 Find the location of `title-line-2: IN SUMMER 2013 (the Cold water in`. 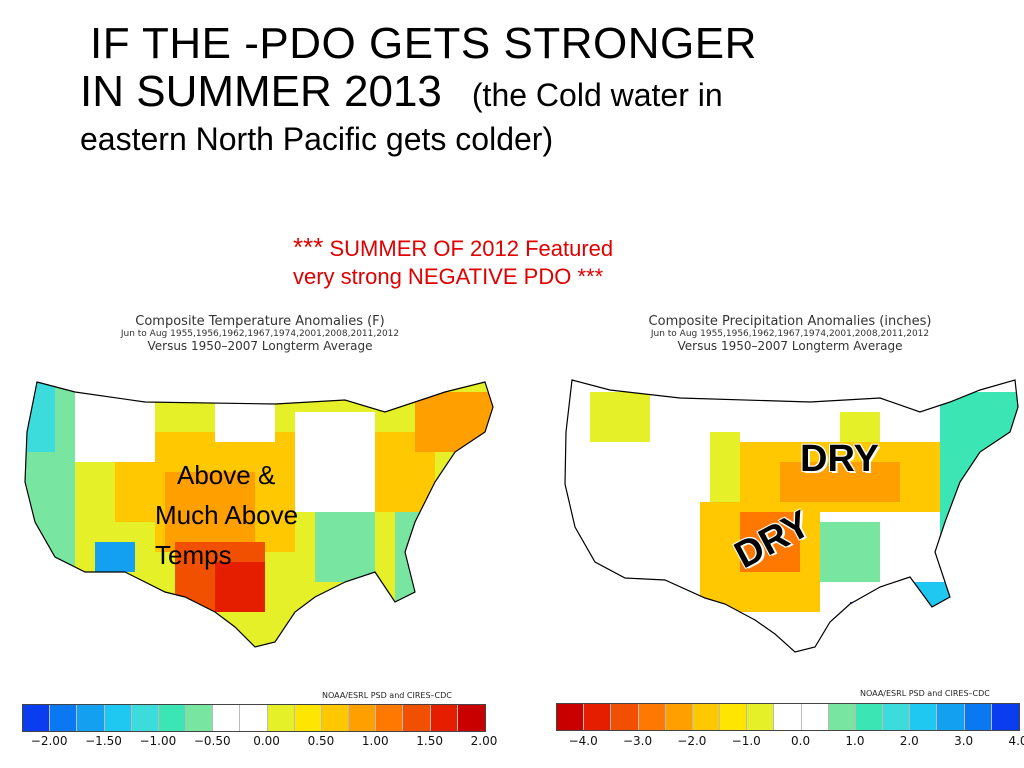

title-line-2: IN SUMMER 2013 (the Cold water in is located at coordinates (530, 93).